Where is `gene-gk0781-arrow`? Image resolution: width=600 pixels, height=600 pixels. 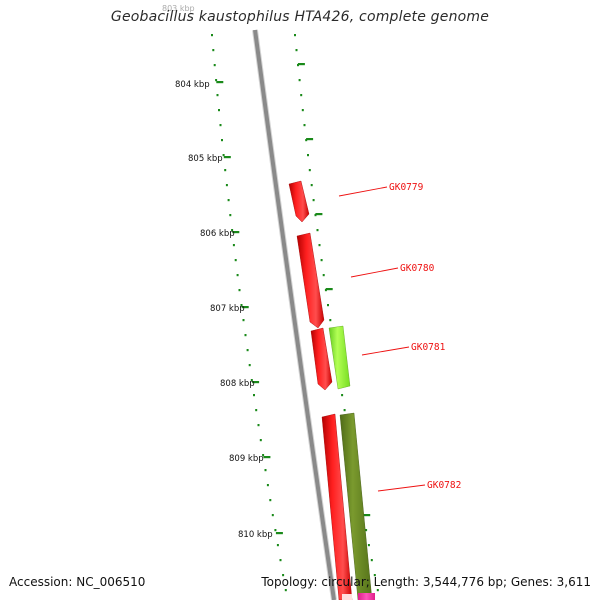
gene-gk0781-arrow is located at coordinates (339, 357).